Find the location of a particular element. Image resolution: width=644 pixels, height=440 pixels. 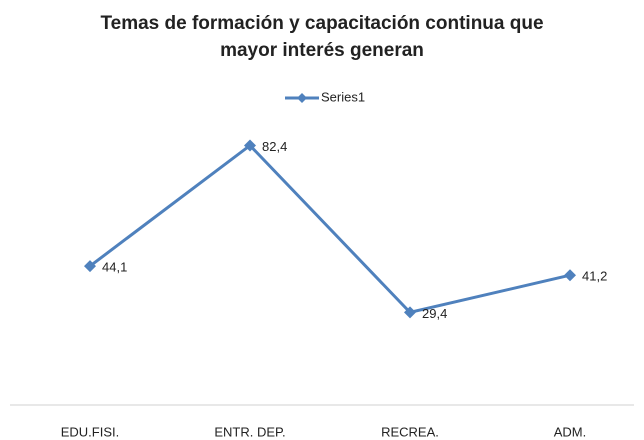

data-label: 41,2 is located at coordinates (594, 276).